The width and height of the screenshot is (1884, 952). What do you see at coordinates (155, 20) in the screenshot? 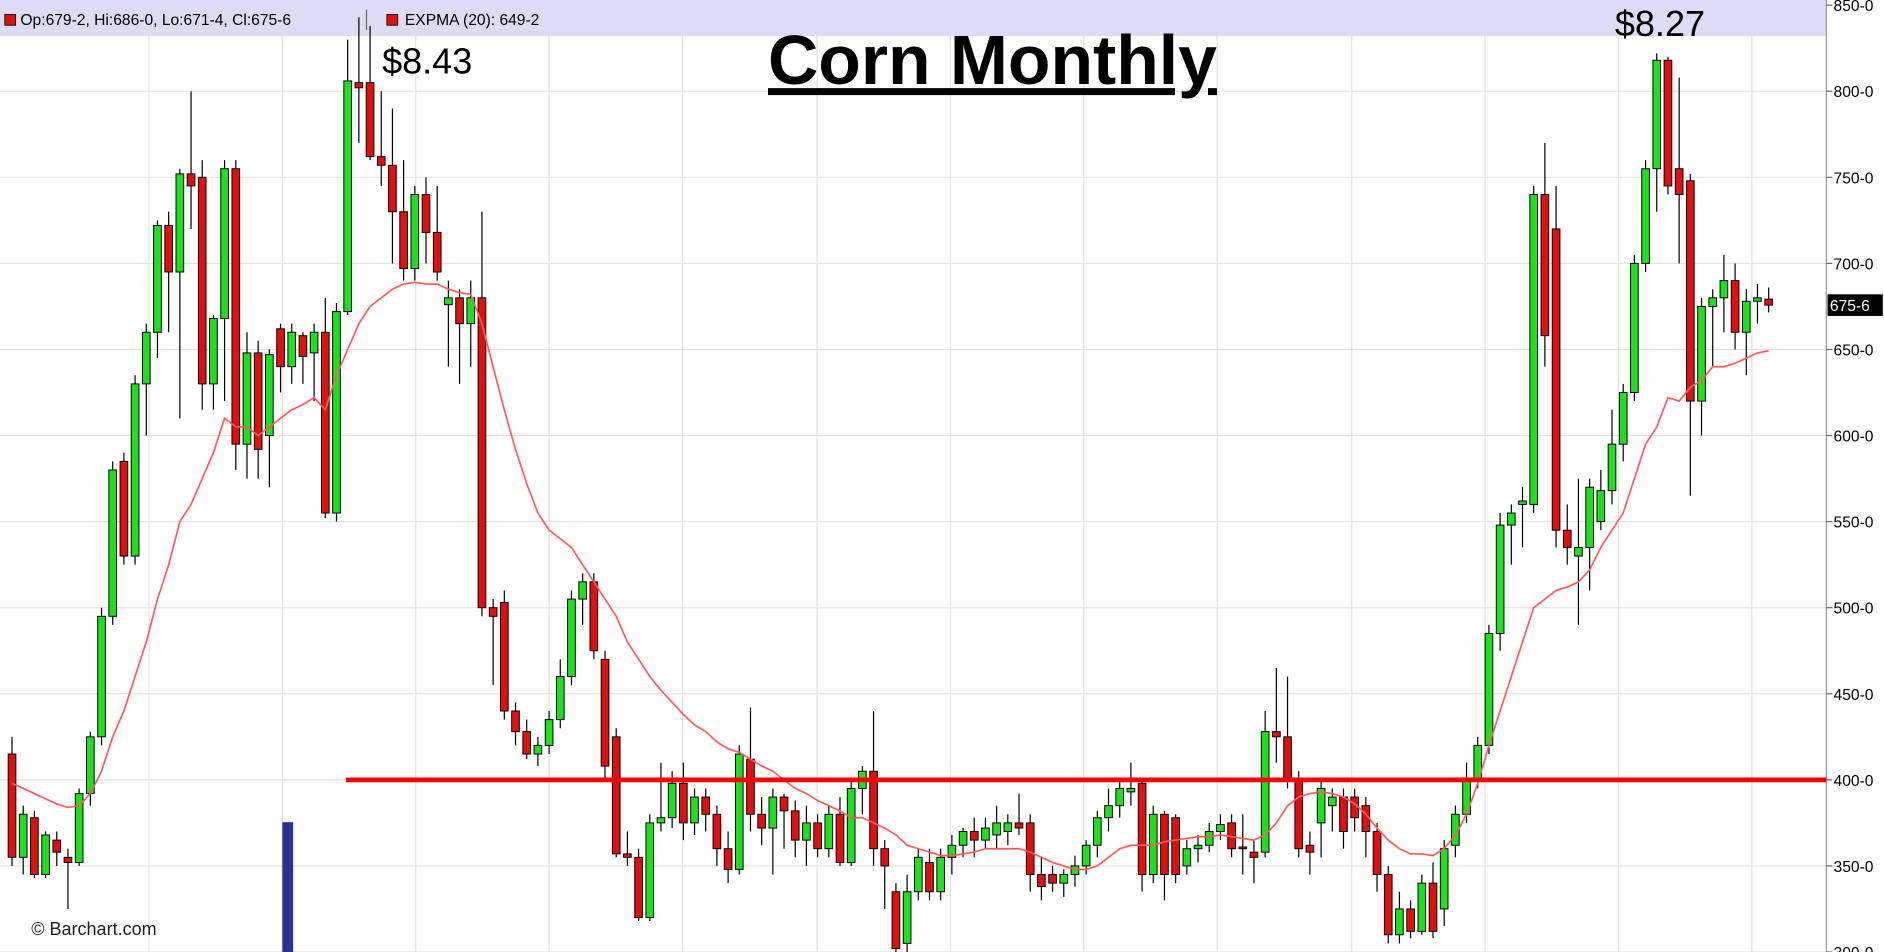
I see `ohlc-info: Op:679-2, Hi:686-0, Lo:671-4, Cl:675-6` at bounding box center [155, 20].